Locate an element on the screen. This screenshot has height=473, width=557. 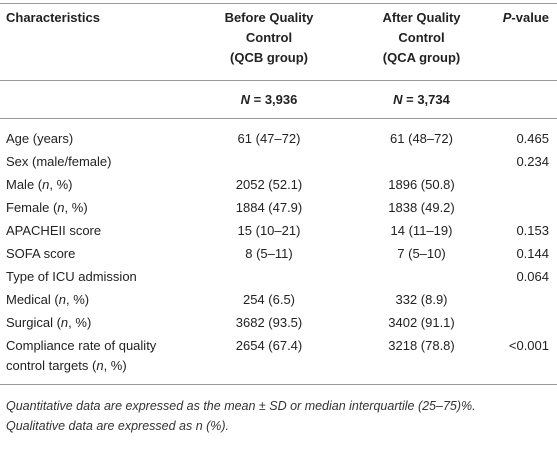
data-row: Female (n, %) 1884 (47.9) 1838 (49.2) is located at coordinates (278, 208).